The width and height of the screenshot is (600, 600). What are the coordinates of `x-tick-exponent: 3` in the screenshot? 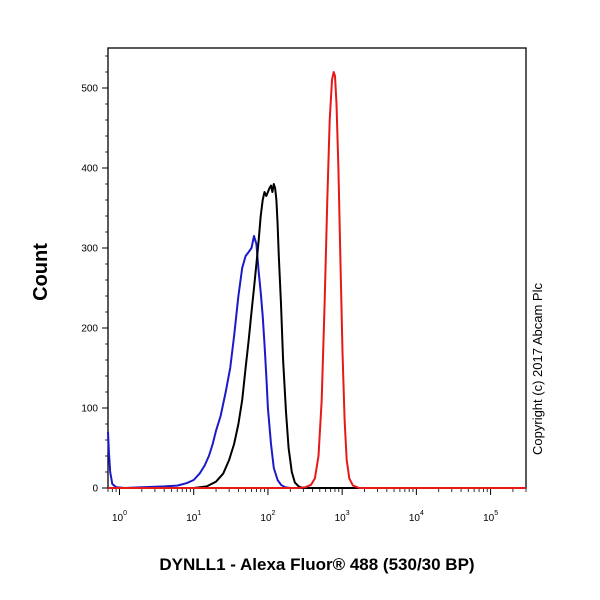 It's located at (348, 513).